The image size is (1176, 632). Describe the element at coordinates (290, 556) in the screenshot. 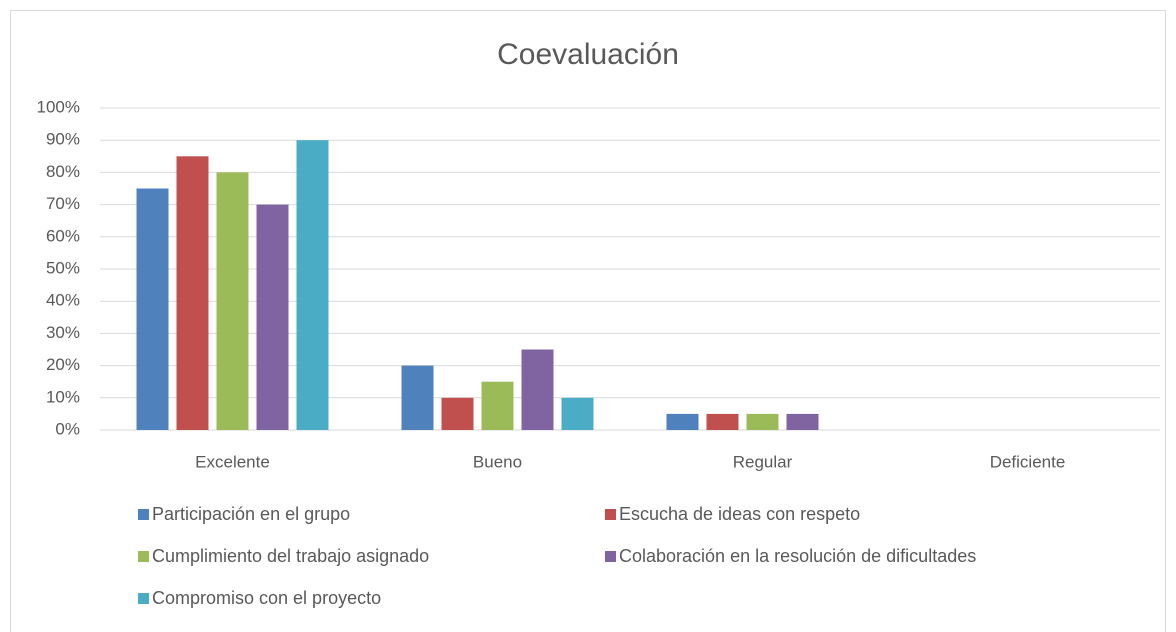

I see `legend-label: Cumplimiento del trabajo asignado` at that location.